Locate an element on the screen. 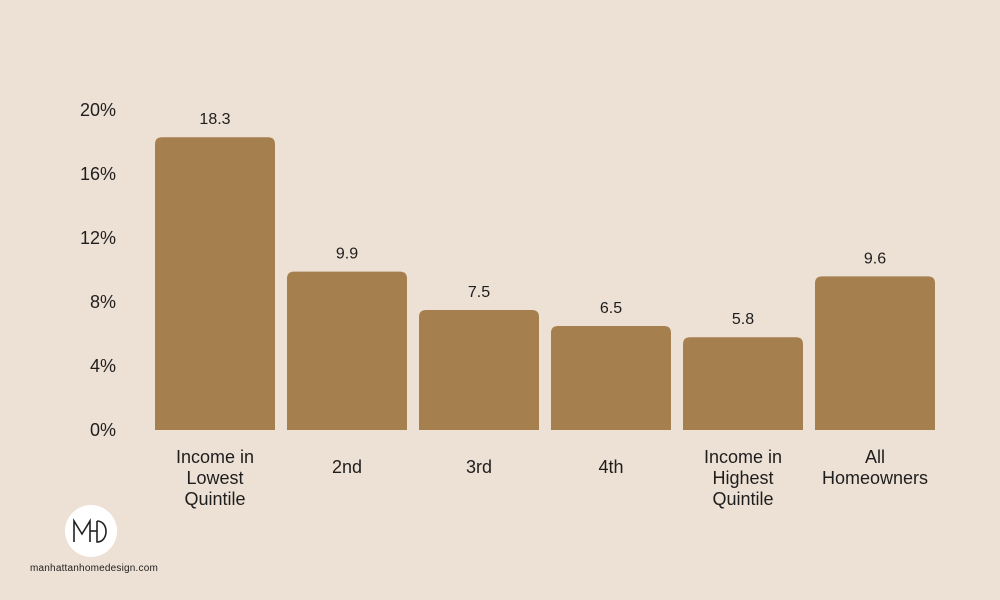  x-tick-label: 3rd is located at coordinates (479, 467).